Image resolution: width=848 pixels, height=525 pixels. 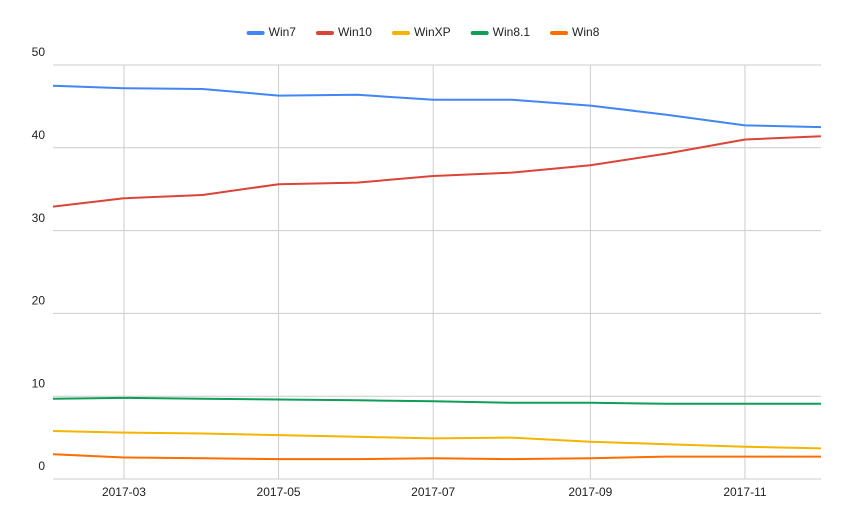 What do you see at coordinates (355, 32) in the screenshot?
I see `legend-label: Win10` at bounding box center [355, 32].